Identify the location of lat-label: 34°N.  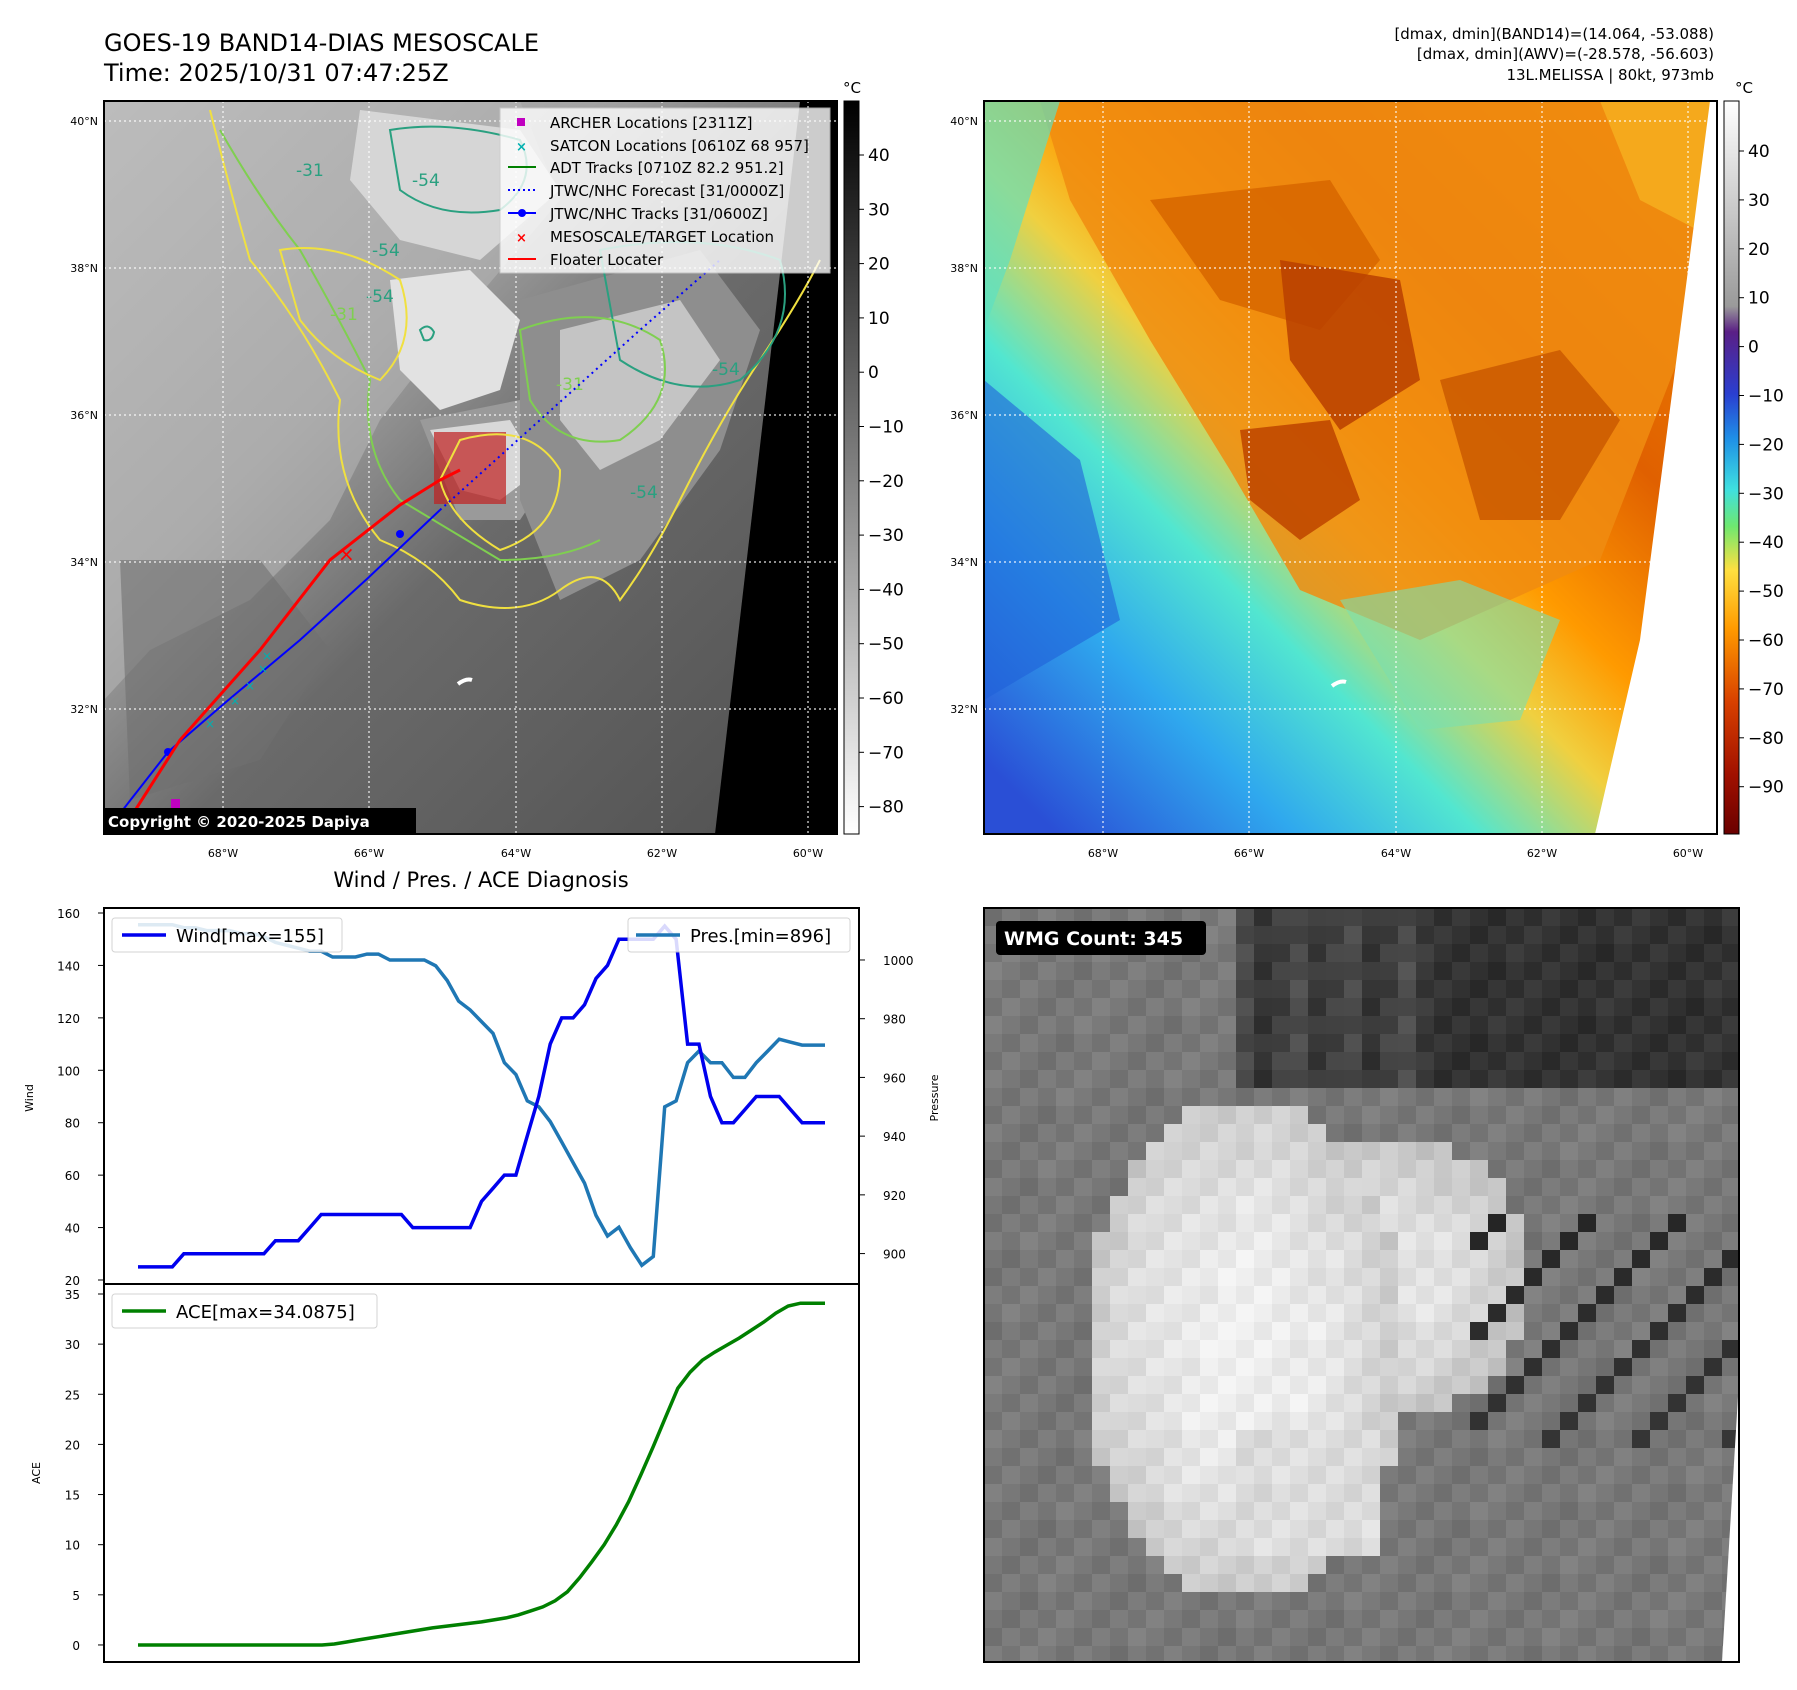
(964, 562).